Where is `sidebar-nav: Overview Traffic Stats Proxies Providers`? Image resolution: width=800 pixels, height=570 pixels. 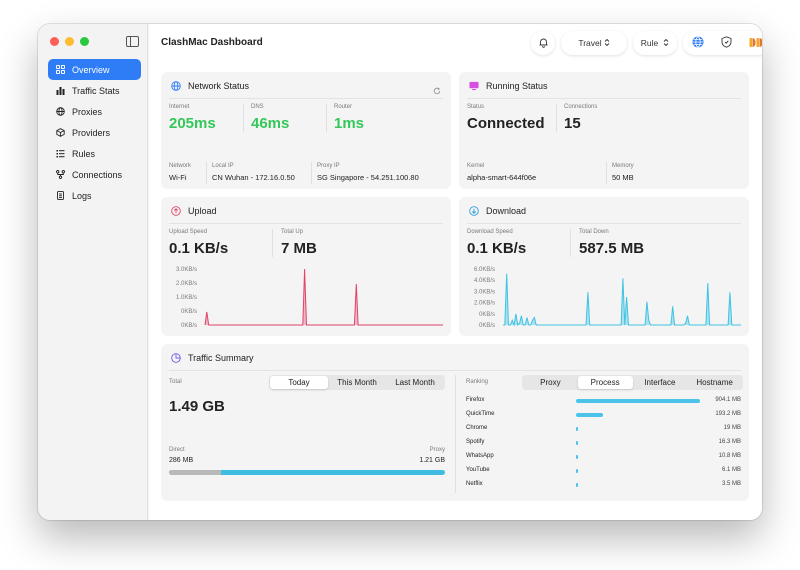
sidebar-nav: Overview Traffic Stats Proxies Providers is located at coordinates (94, 132).